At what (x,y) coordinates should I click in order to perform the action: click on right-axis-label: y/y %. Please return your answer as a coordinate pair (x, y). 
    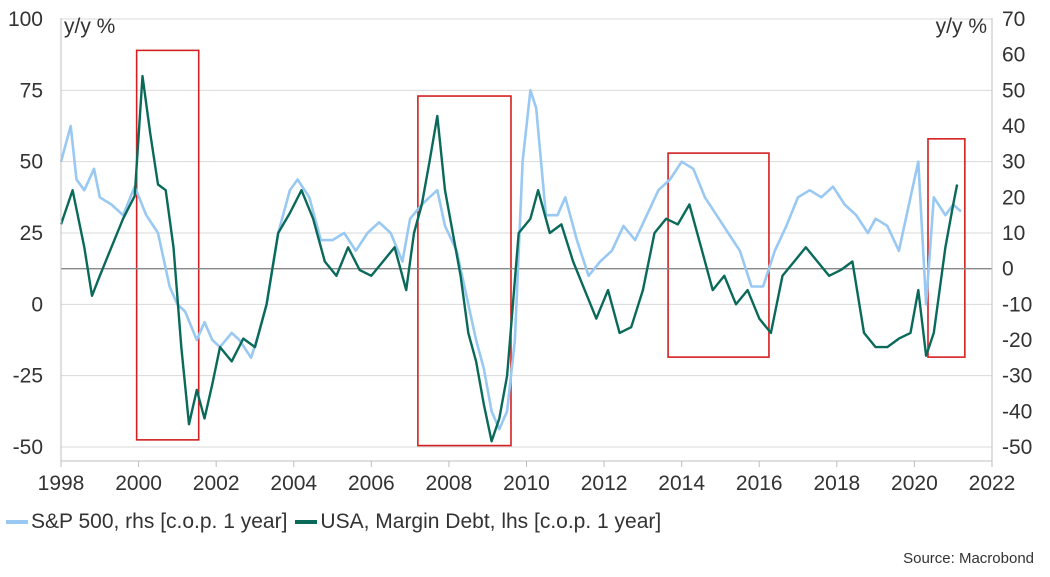
    Looking at the image, I should click on (961, 26).